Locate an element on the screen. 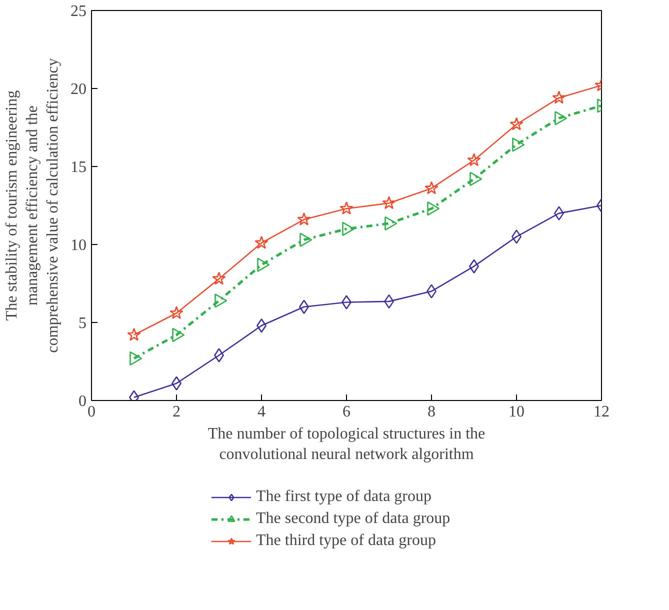 Image resolution: width=669 pixels, height=610 pixels. y-tick-label: 25 is located at coordinates (78, 11).